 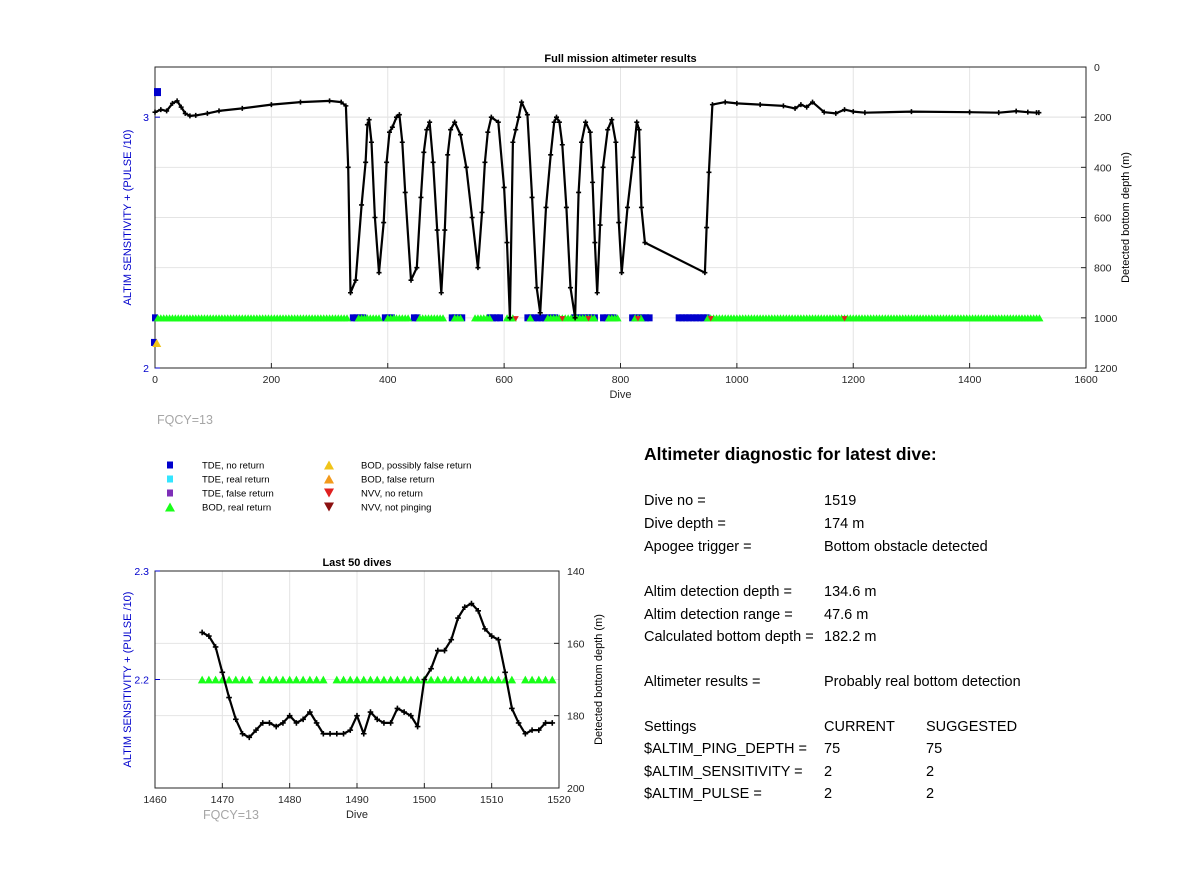 What do you see at coordinates (170, 479) in the screenshot?
I see `legend-square-marker` at bounding box center [170, 479].